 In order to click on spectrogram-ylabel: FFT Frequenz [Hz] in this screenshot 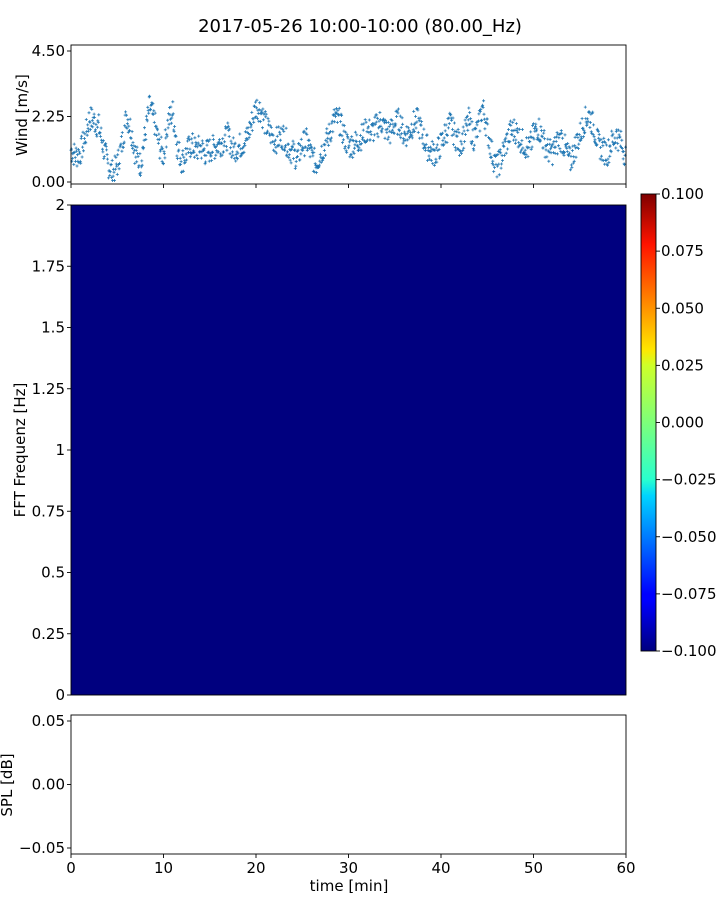, I will do `click(20, 450)`.